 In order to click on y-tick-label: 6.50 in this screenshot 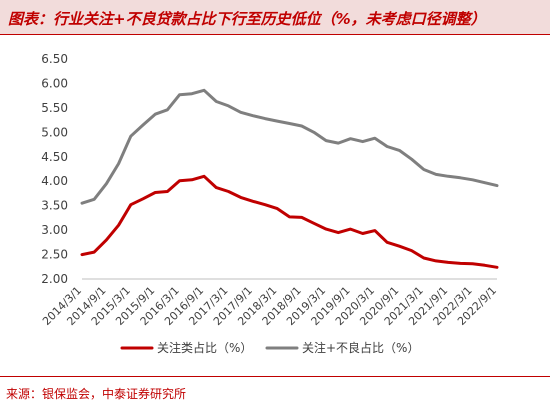, I will do `click(54, 59)`.